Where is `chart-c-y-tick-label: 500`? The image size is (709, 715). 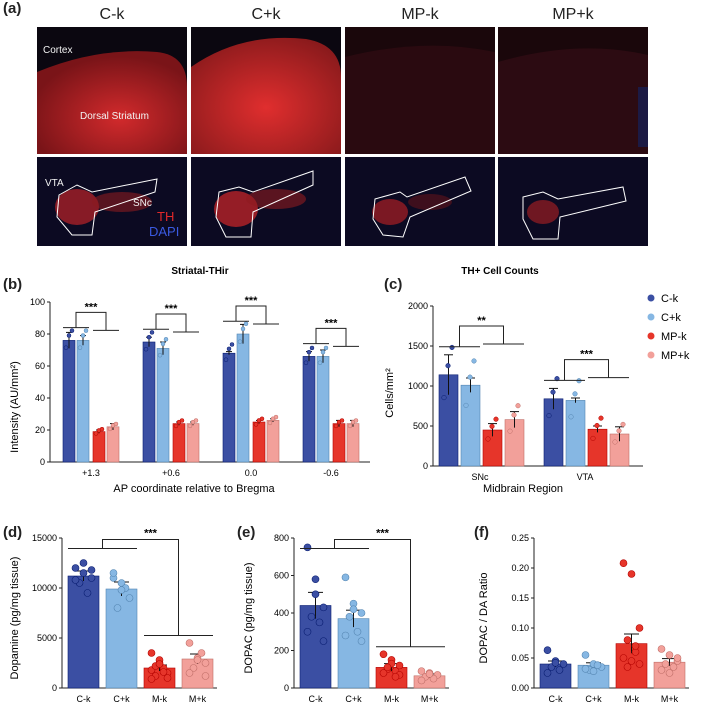 chart-c-y-tick-label: 500 is located at coordinates (420, 426).